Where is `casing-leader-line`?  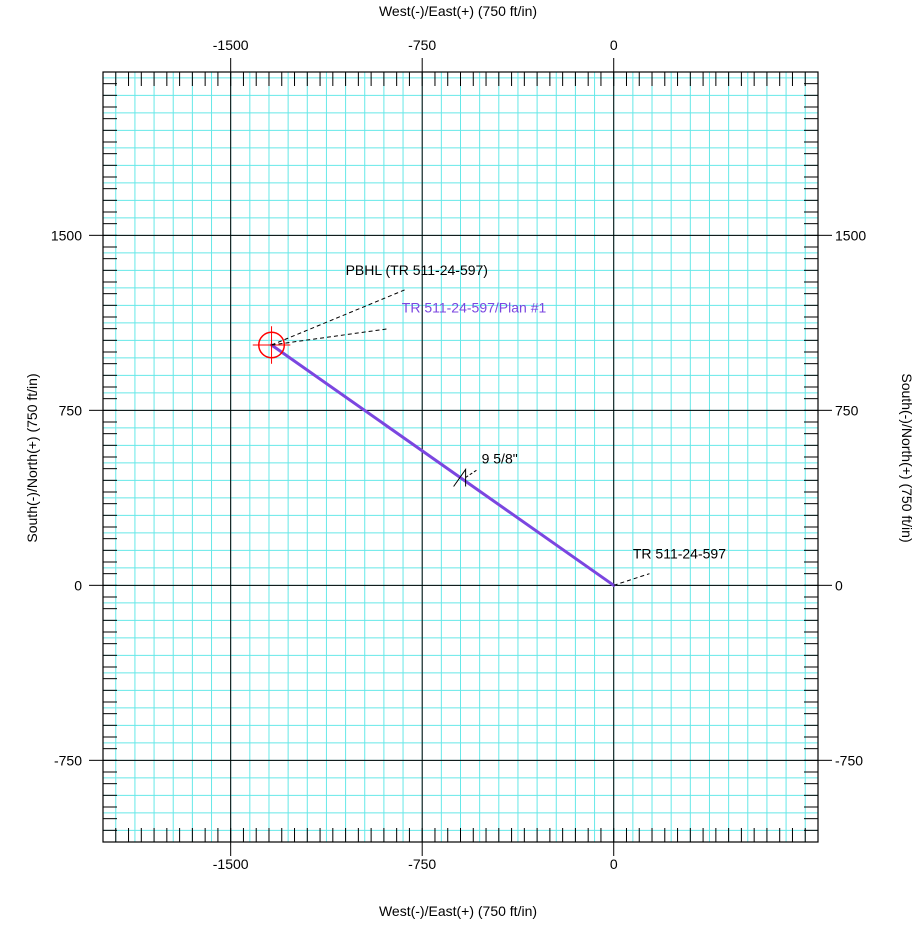
casing-leader-line is located at coordinates (471, 473).